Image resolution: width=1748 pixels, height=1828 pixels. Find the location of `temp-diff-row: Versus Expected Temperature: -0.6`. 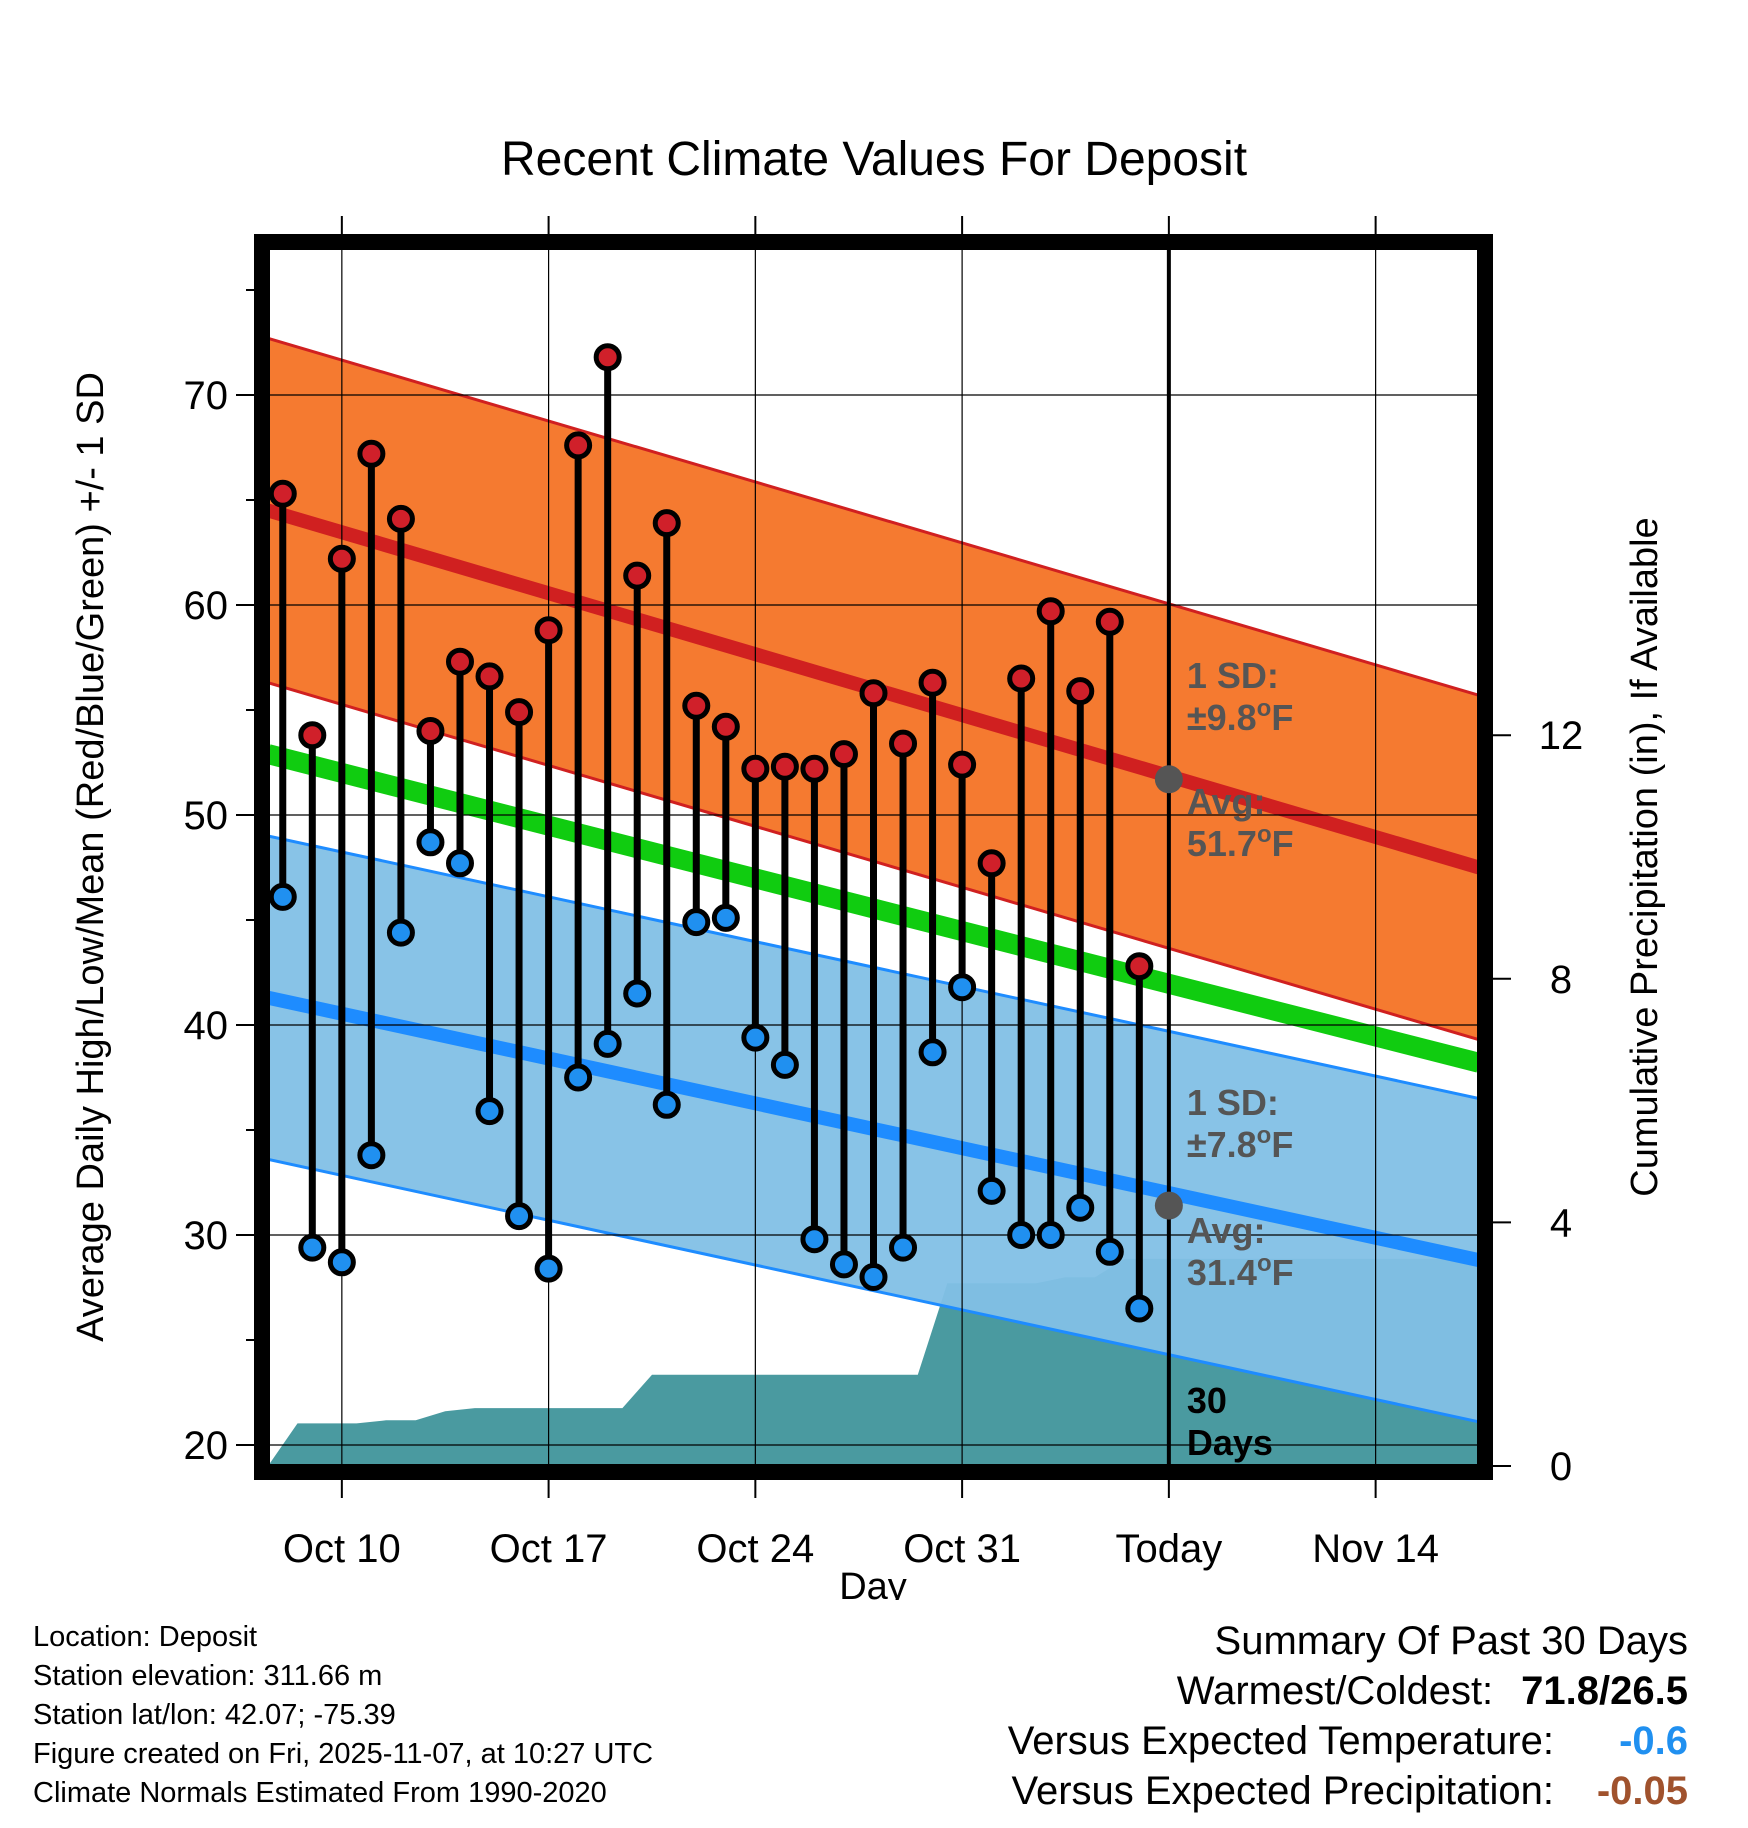

temp-diff-row: Versus Expected Temperature: -0.6 is located at coordinates (1348, 1741).